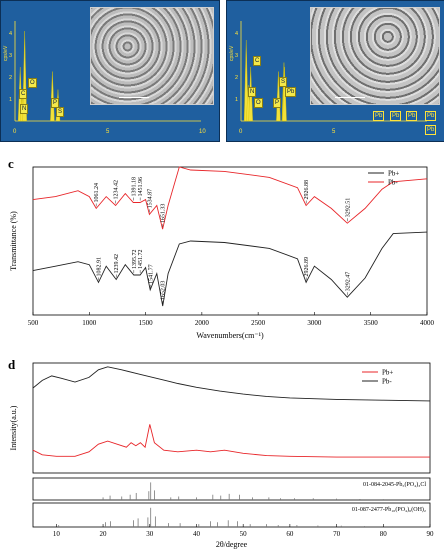 The width and height of the screenshot is (444, 550). I want to click on edx-b-y-axis-label: cps/eV, so click(232, 53).